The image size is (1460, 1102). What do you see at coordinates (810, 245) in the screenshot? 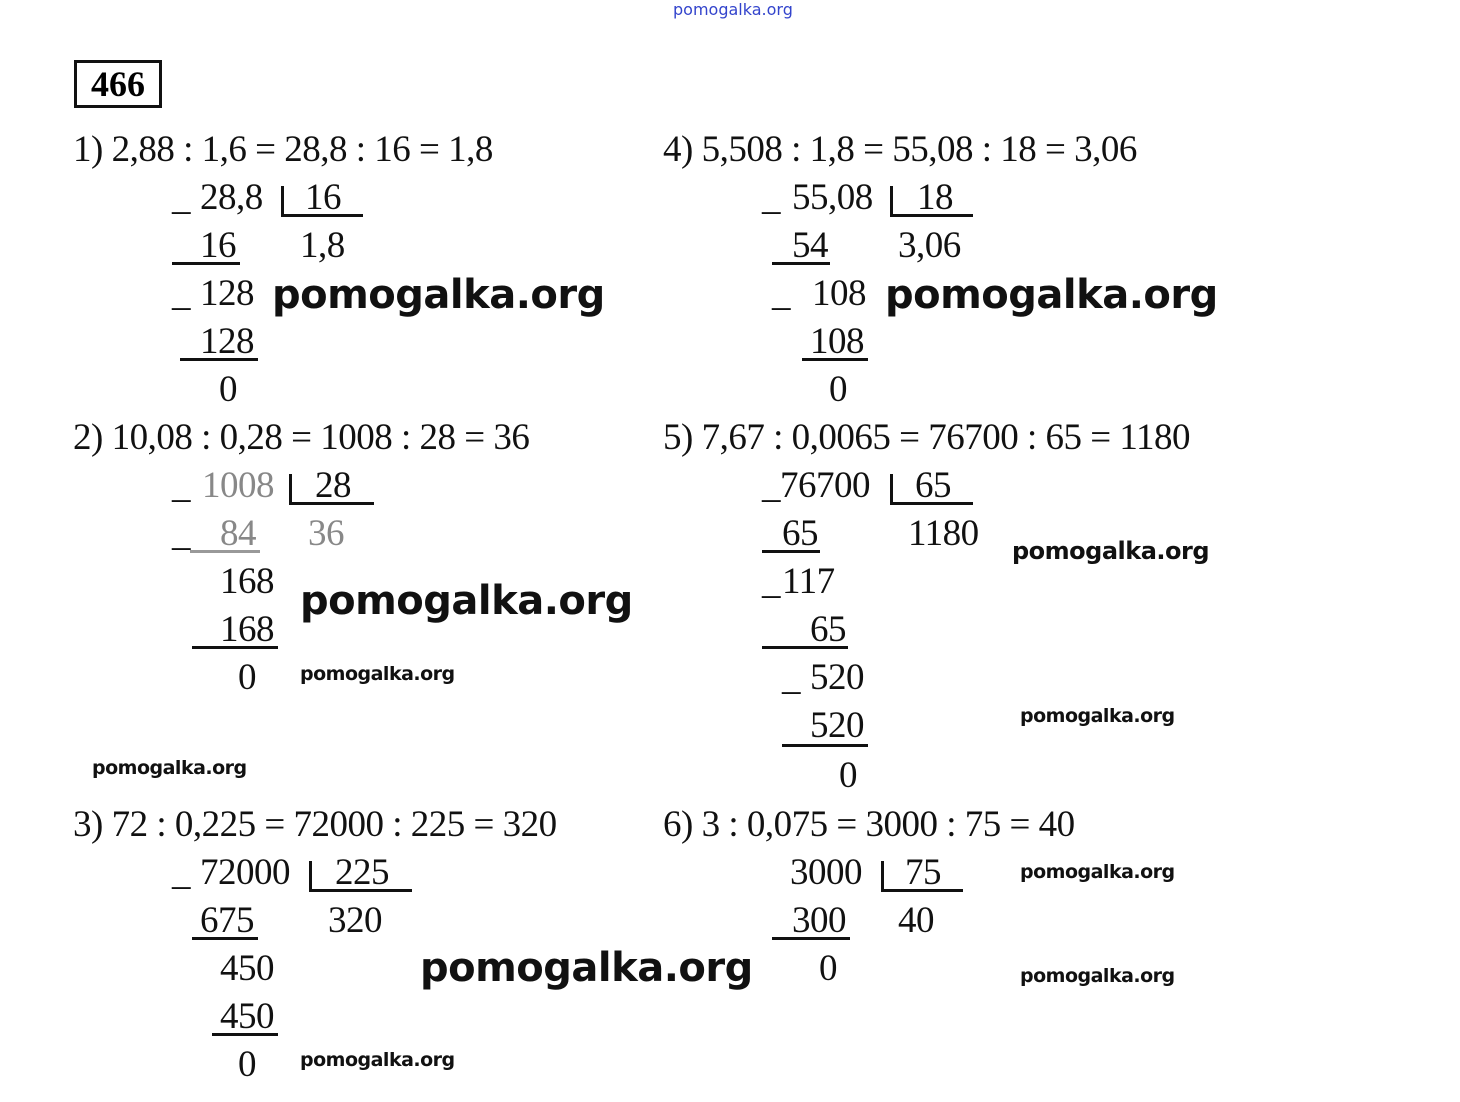
I see `step: 54` at bounding box center [810, 245].